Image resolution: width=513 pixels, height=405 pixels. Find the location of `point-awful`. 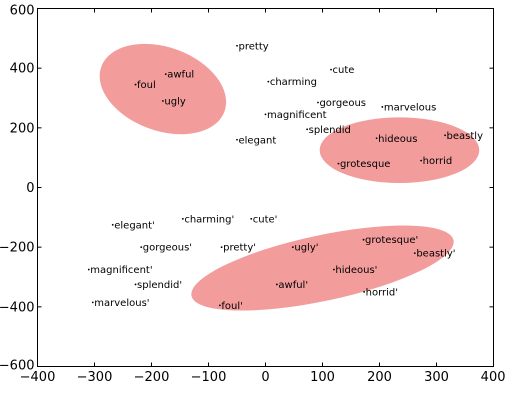

point-awful is located at coordinates (165, 74).